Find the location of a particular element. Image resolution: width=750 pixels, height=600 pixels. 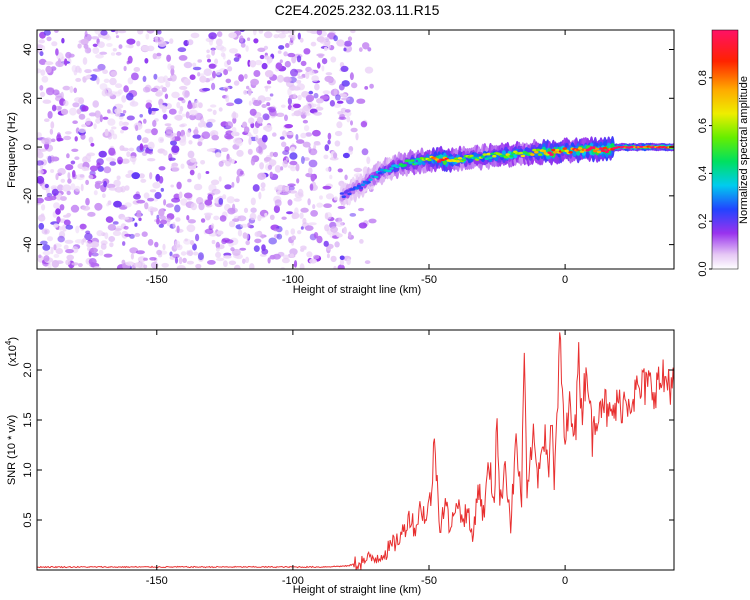

colorbar-gradient is located at coordinates (725, 149).